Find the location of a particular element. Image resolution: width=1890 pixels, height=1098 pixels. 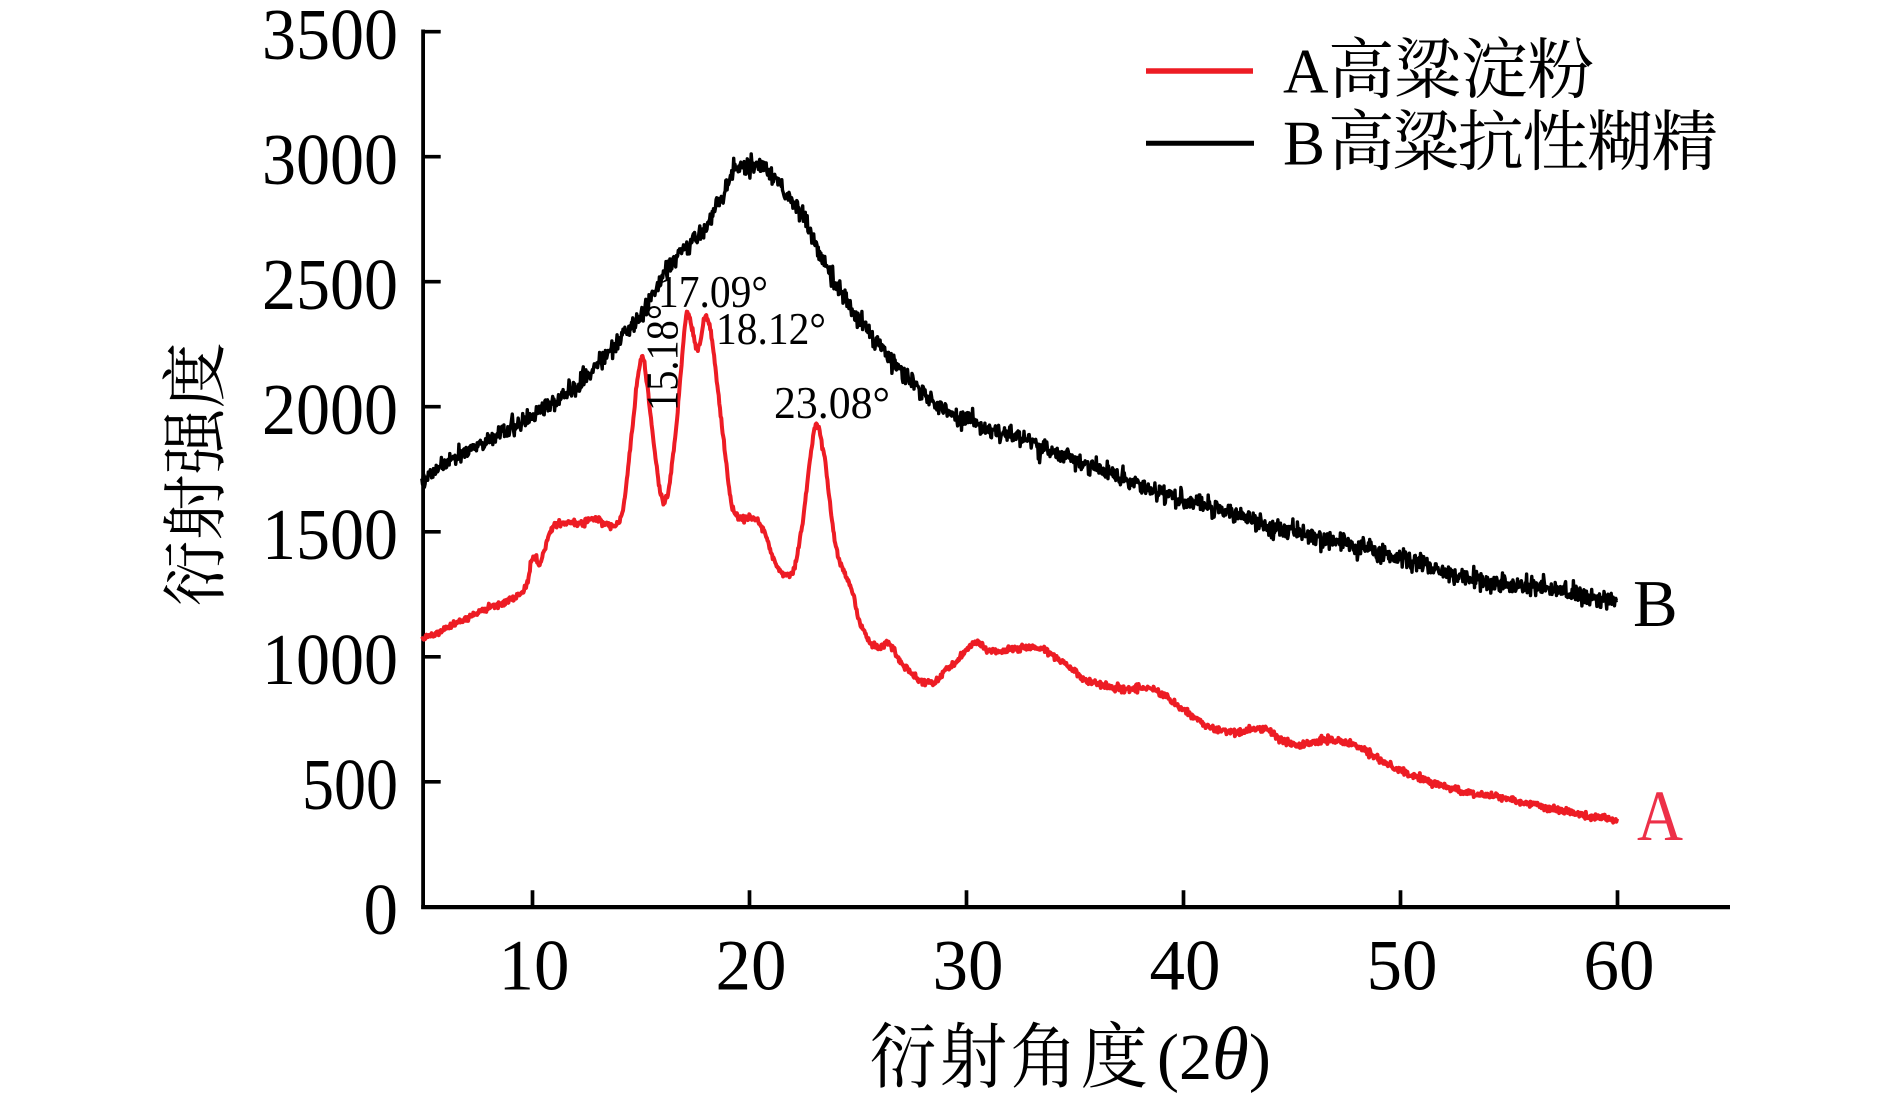

svg-text: 18.12° is located at coordinates (771, 328).